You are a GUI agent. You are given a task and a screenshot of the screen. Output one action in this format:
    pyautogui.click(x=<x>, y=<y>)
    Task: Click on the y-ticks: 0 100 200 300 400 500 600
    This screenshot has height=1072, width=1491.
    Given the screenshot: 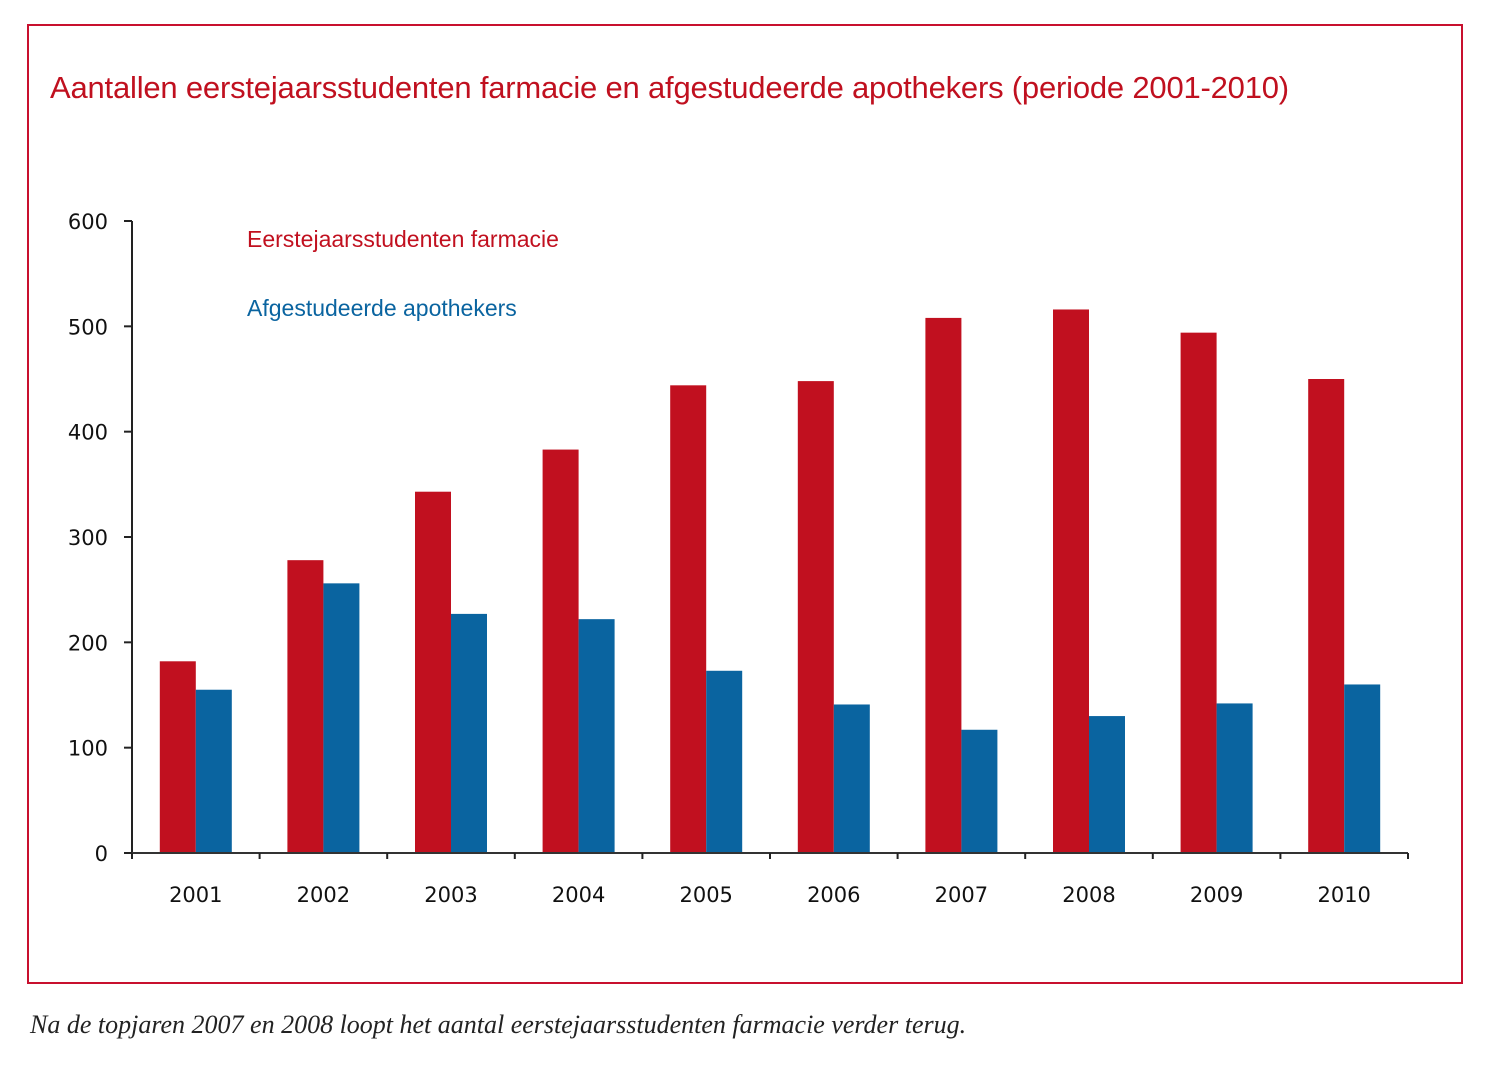 What is the action you would take?
    pyautogui.click(x=100, y=538)
    